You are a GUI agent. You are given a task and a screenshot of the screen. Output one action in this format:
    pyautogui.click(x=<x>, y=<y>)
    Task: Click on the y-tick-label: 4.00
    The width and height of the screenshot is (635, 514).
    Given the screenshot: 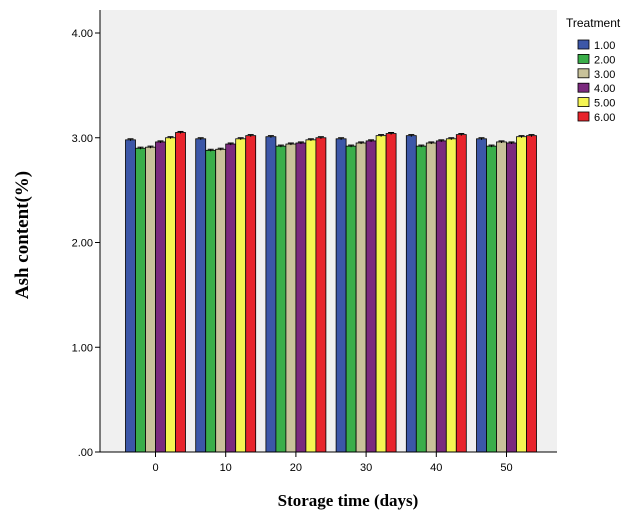 What is the action you would take?
    pyautogui.click(x=82, y=34)
    